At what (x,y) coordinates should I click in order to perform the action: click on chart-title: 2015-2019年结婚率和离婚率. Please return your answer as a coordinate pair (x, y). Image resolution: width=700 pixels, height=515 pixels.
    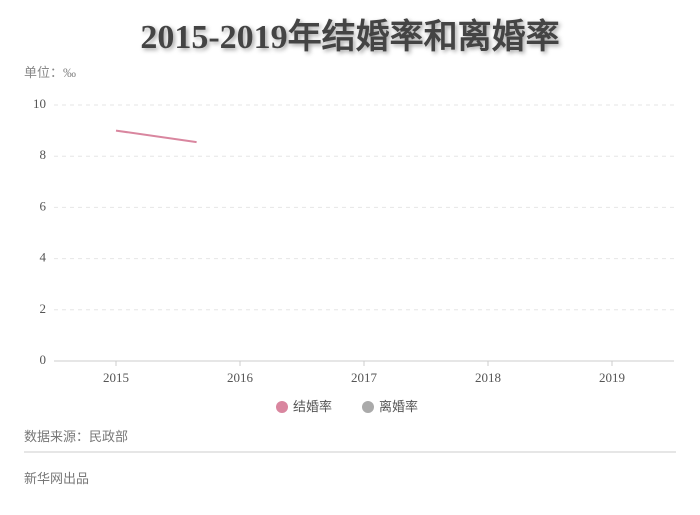
    Looking at the image, I should click on (349, 36).